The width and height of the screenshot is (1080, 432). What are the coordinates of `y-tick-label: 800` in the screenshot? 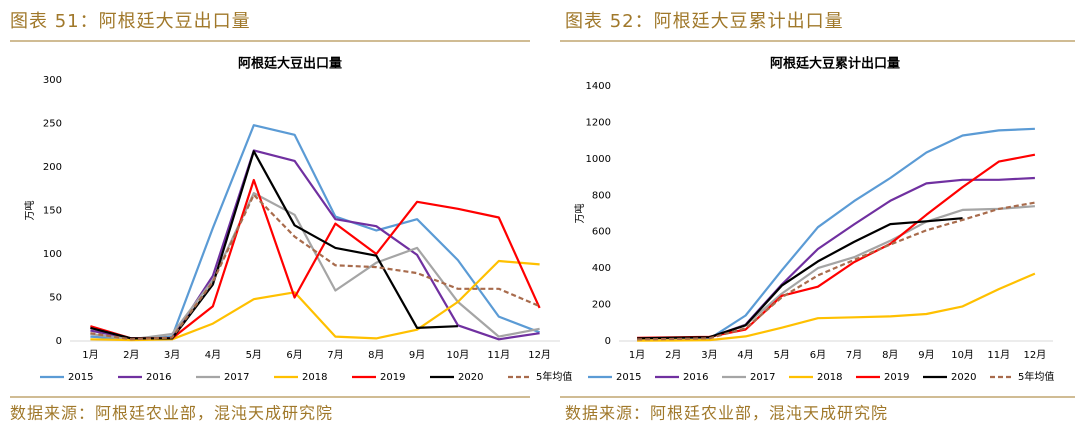 It's located at (601, 195).